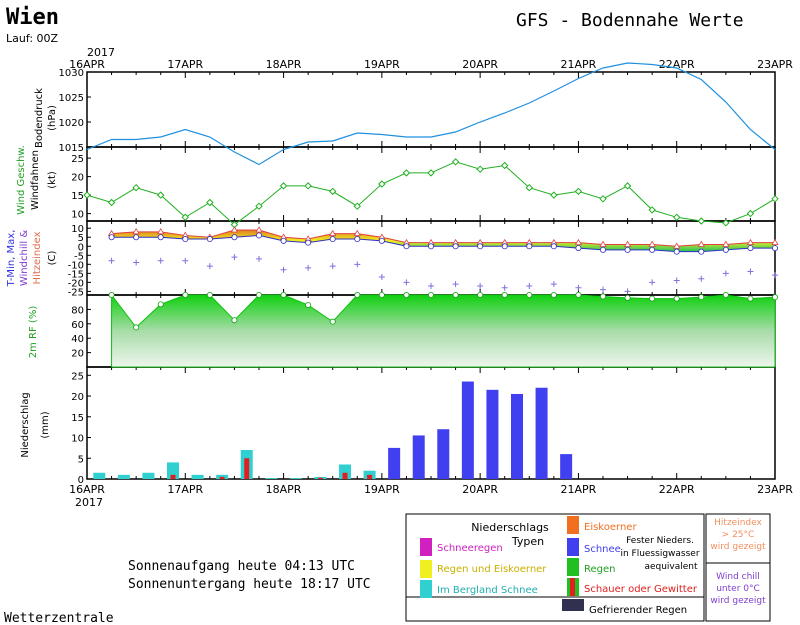 This screenshot has width=800, height=625. I want to click on pressure-ytick-label: 1020, so click(71, 123).